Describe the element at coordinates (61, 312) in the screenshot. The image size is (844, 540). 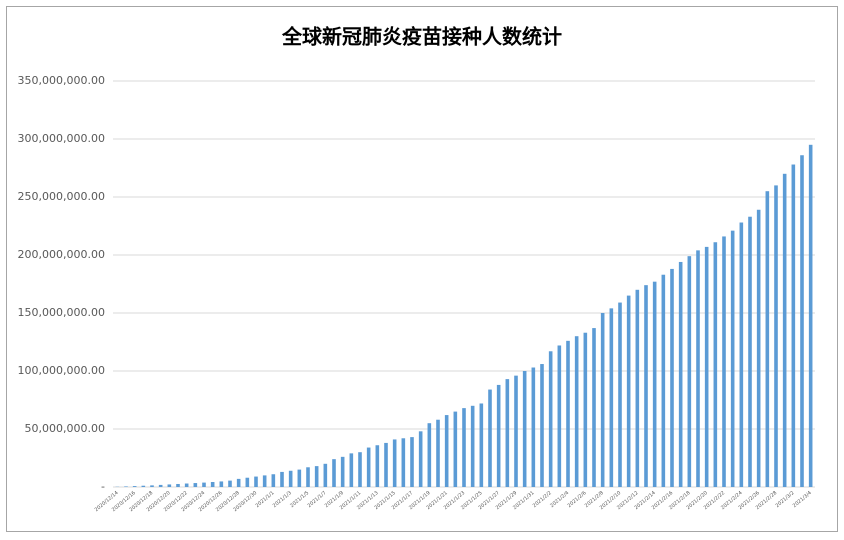
I see `y-tick-label: 150,000,000.00` at that location.